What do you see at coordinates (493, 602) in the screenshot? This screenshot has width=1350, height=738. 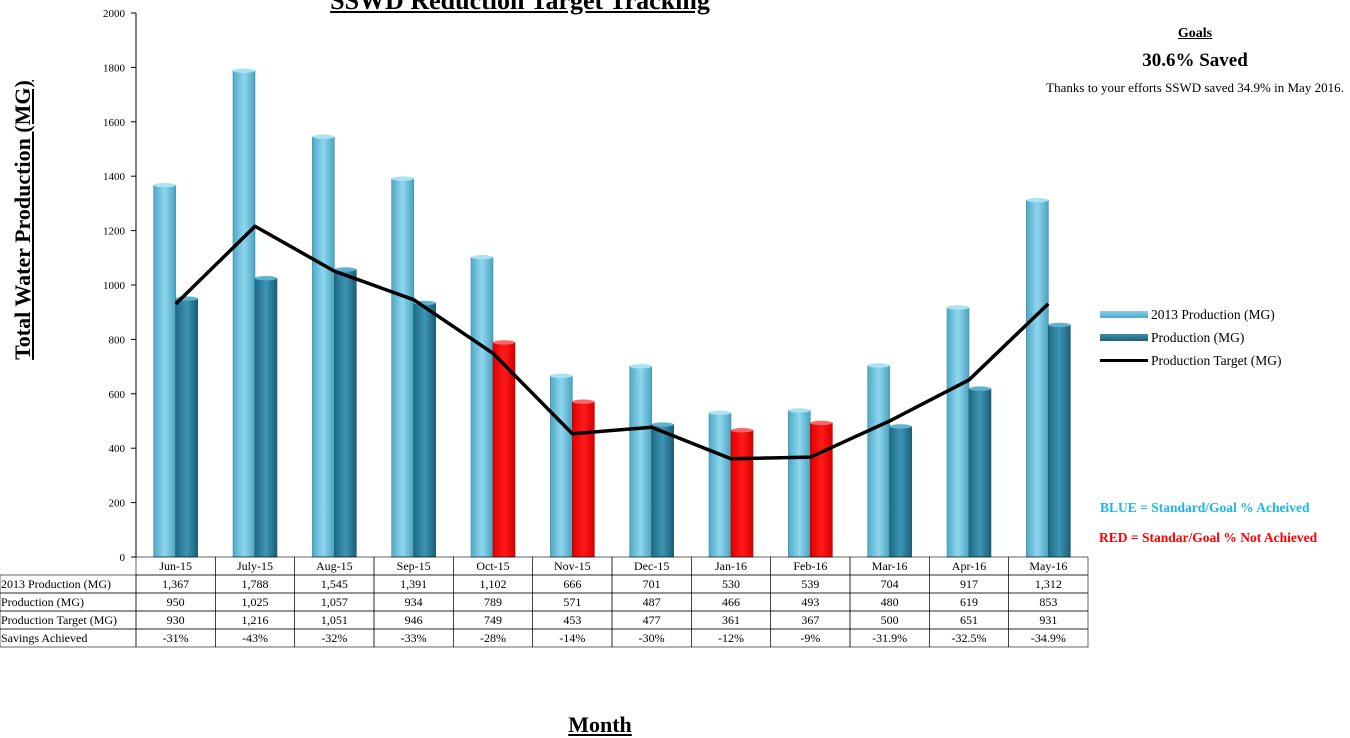 I see `table-value: 789` at bounding box center [493, 602].